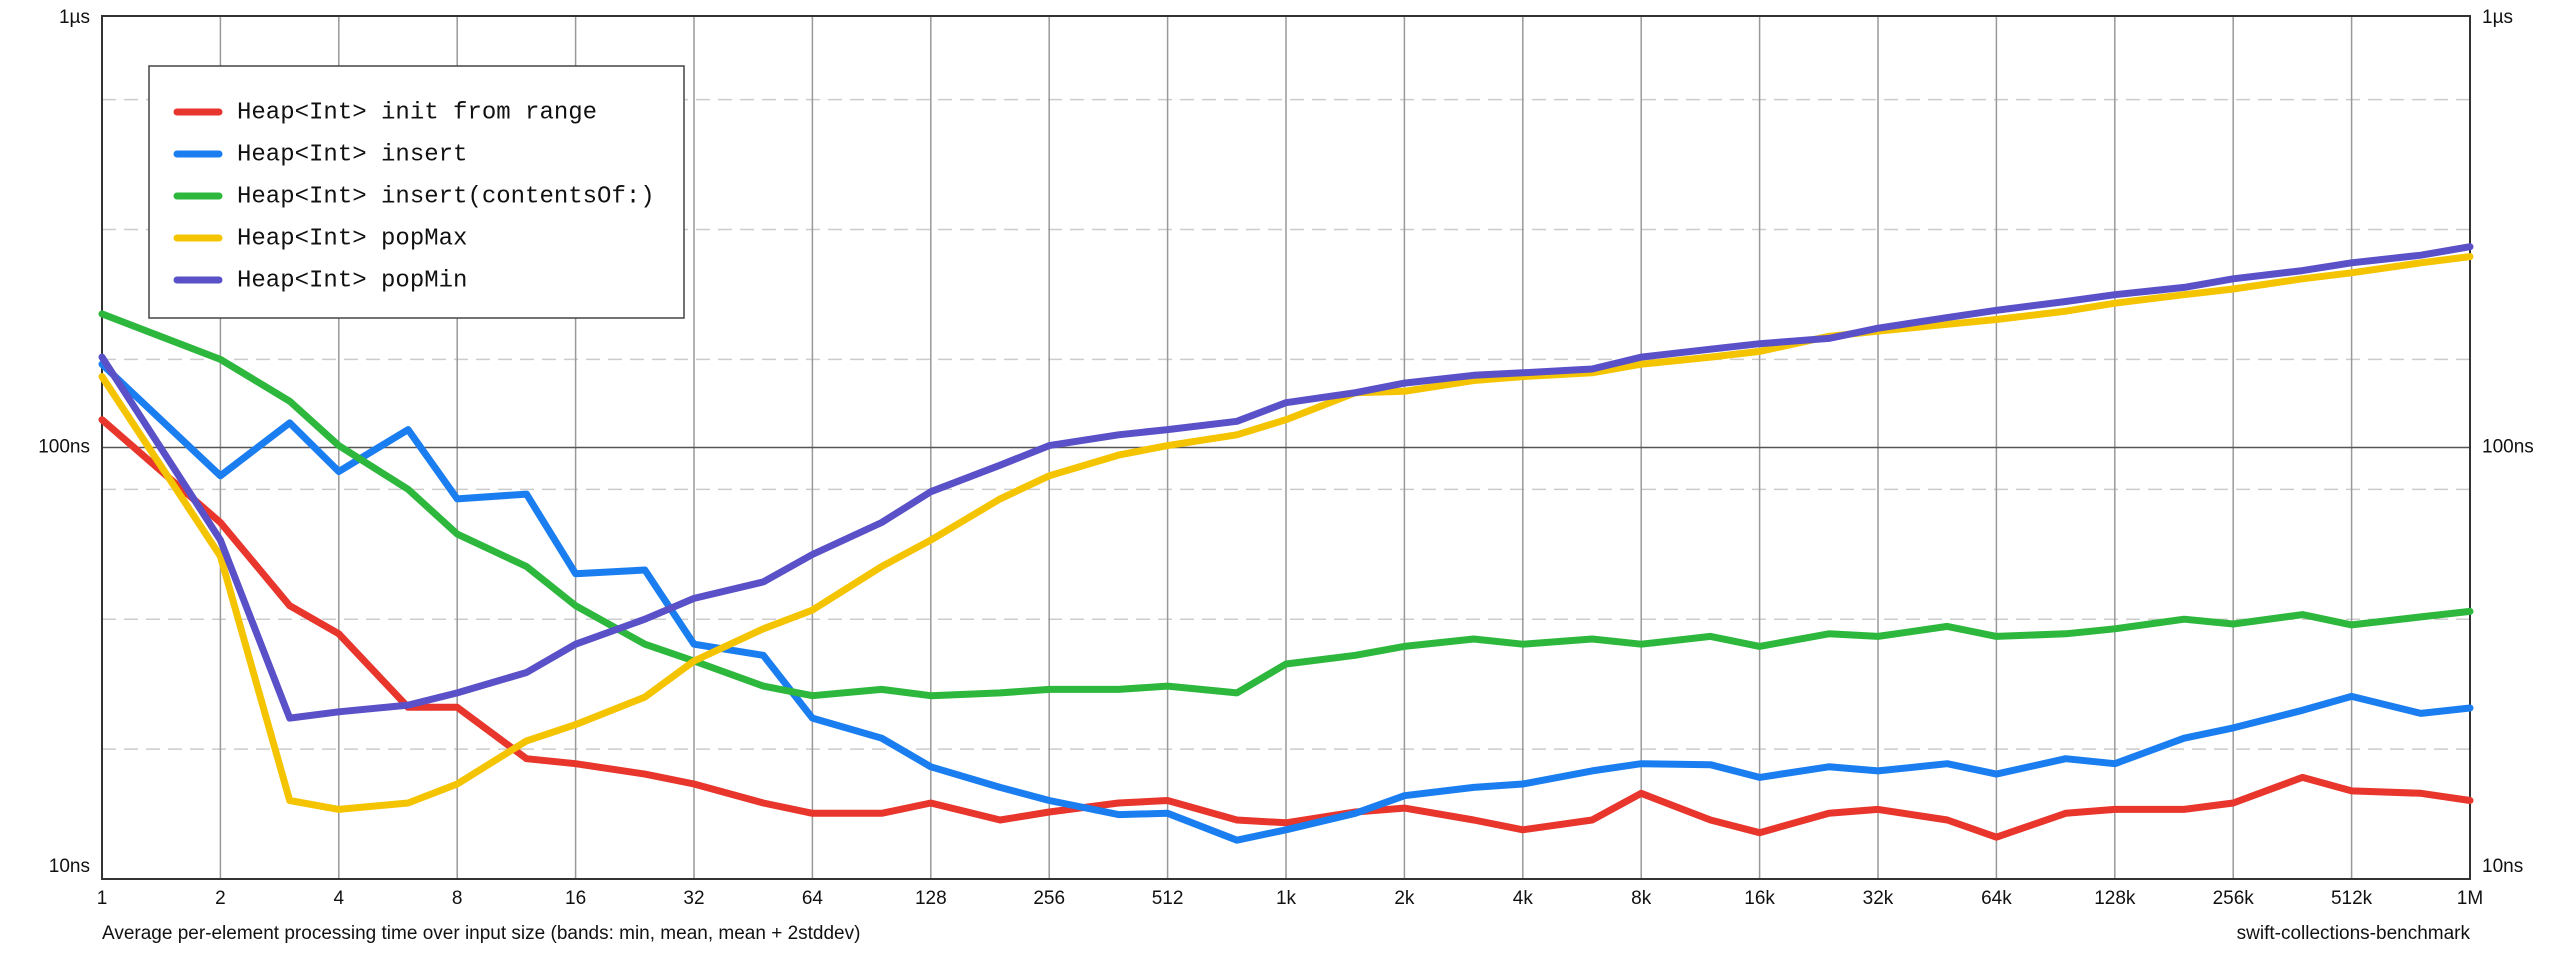 This screenshot has height=960, width=2560. I want to click on x-tick-label: 128, so click(931, 898).